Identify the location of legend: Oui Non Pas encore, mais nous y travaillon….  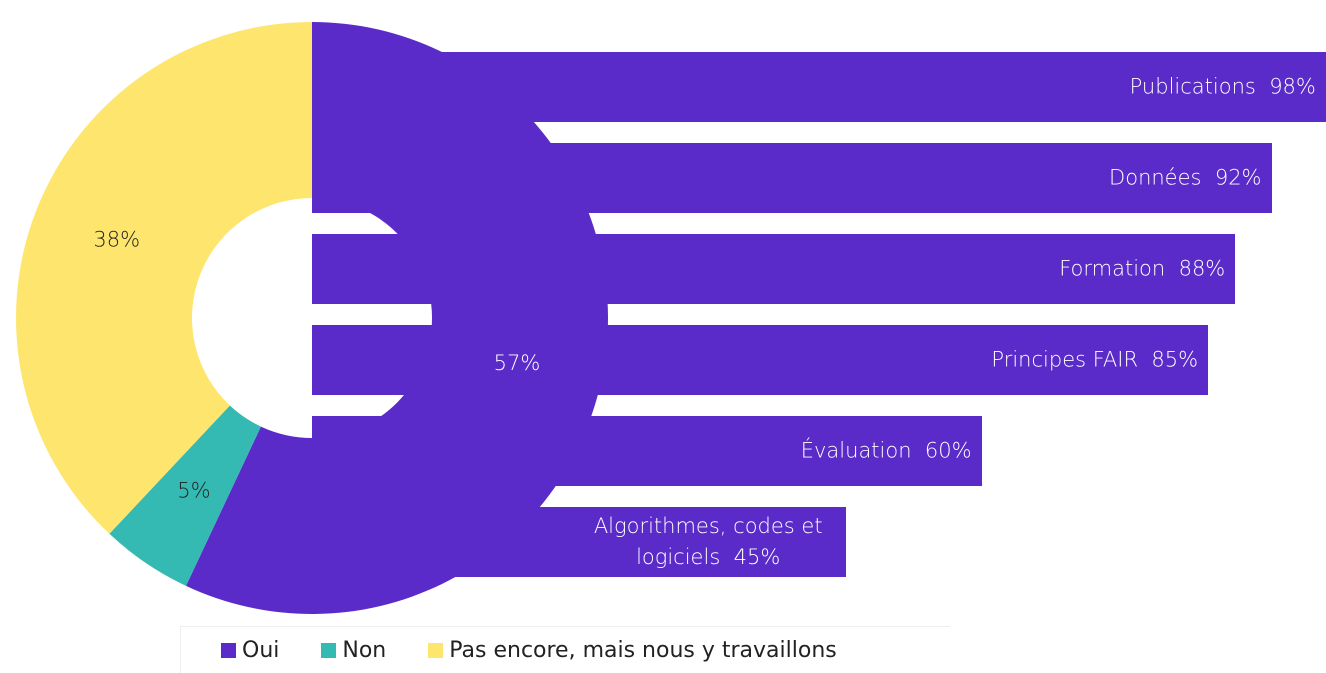
(565, 649).